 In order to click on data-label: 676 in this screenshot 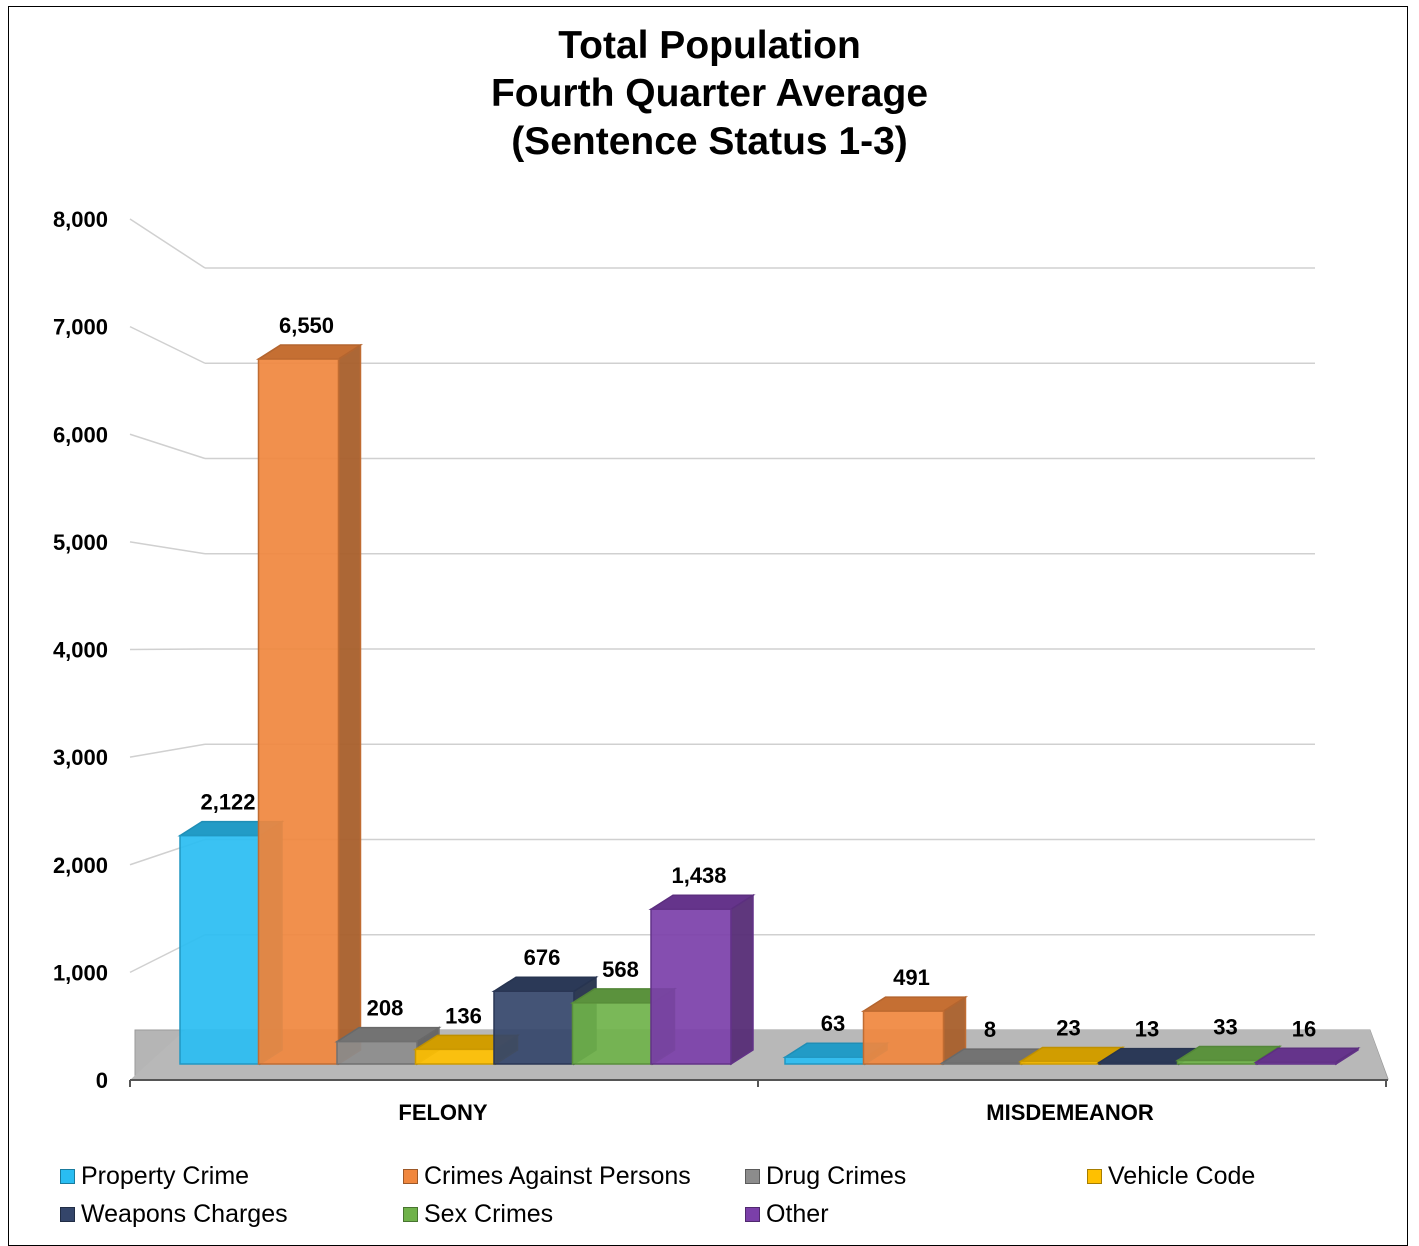, I will do `click(542, 957)`.